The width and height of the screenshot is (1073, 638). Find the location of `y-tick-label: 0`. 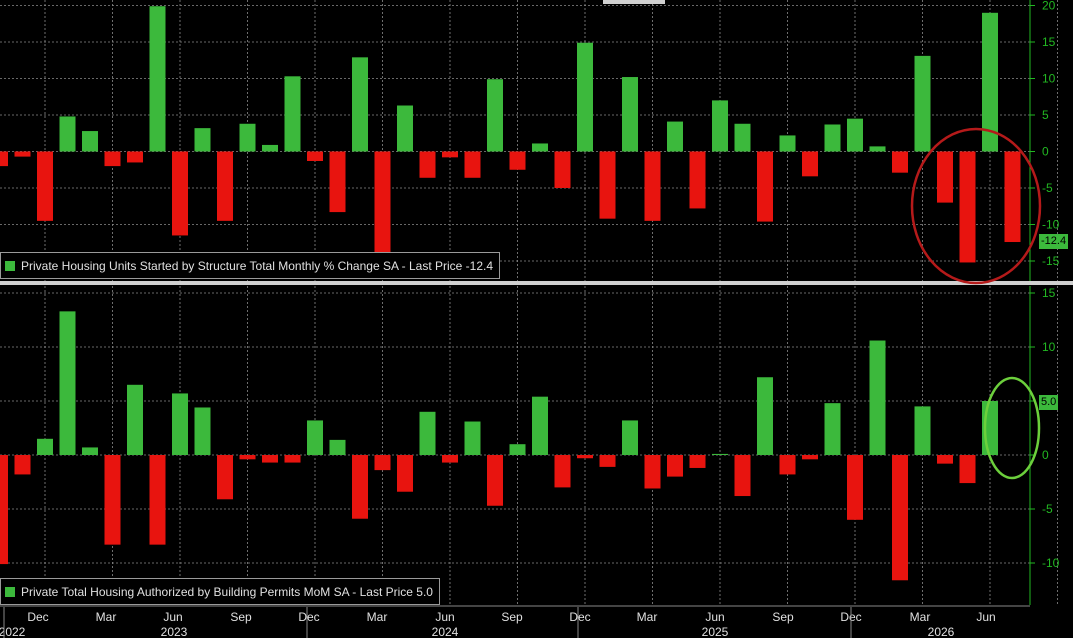

y-tick-label: 0 is located at coordinates (1045, 455).